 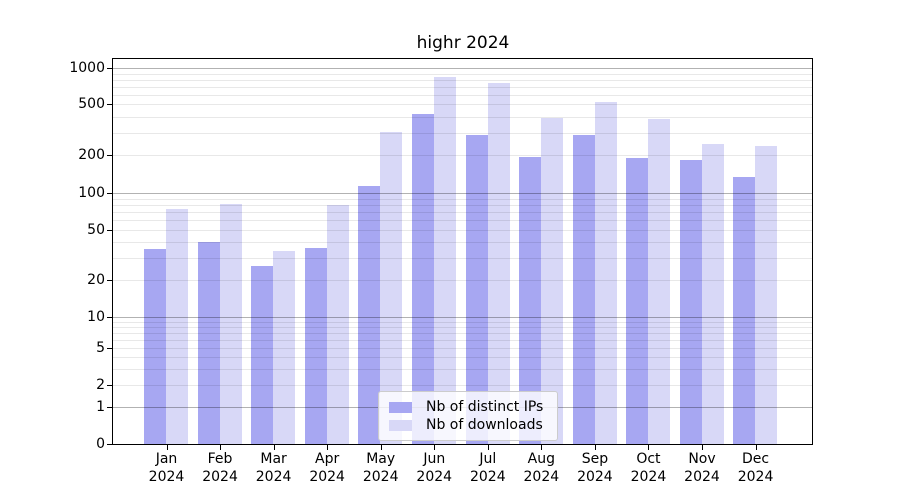 What do you see at coordinates (91, 155) in the screenshot?
I see `y-tick-label: 200` at bounding box center [91, 155].